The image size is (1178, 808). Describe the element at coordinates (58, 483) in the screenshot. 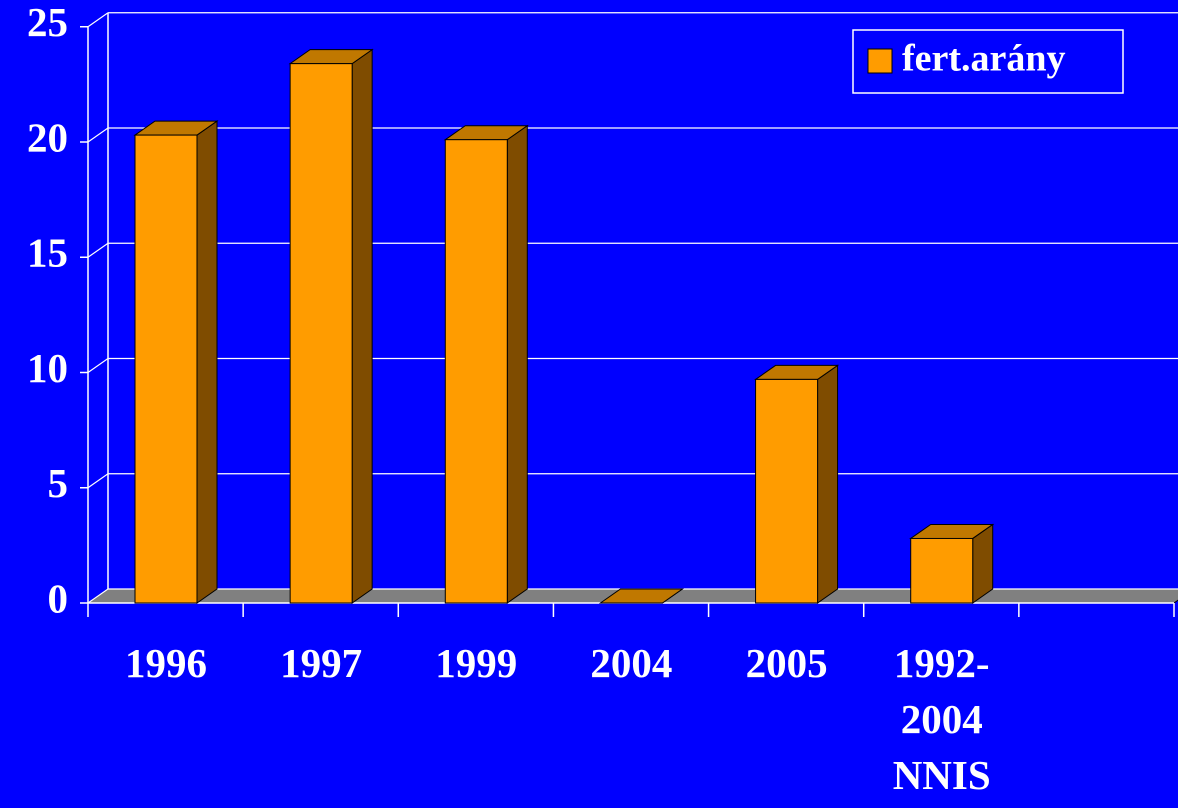

I see `y-tick-label: 5` at that location.